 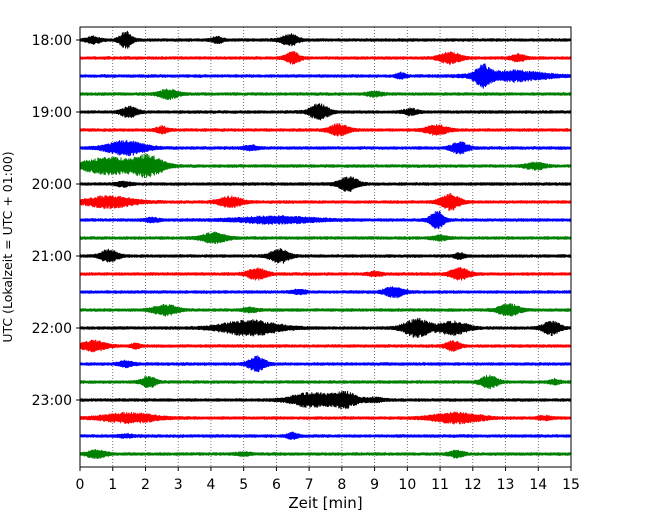 I want to click on trace-2015, so click(x=325, y=201).